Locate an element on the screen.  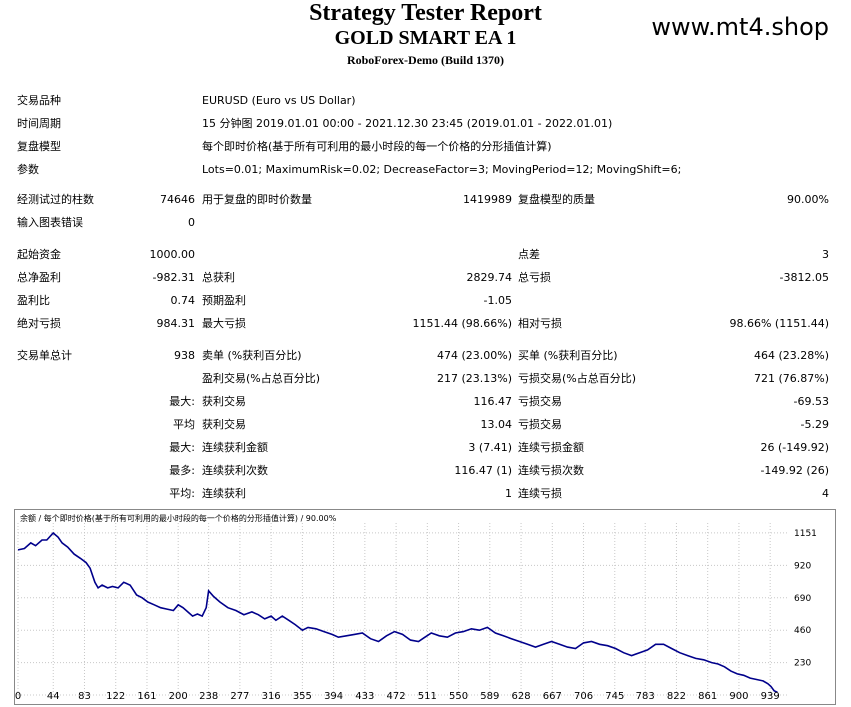
x-tick-label: 394 is located at coordinates (334, 696).